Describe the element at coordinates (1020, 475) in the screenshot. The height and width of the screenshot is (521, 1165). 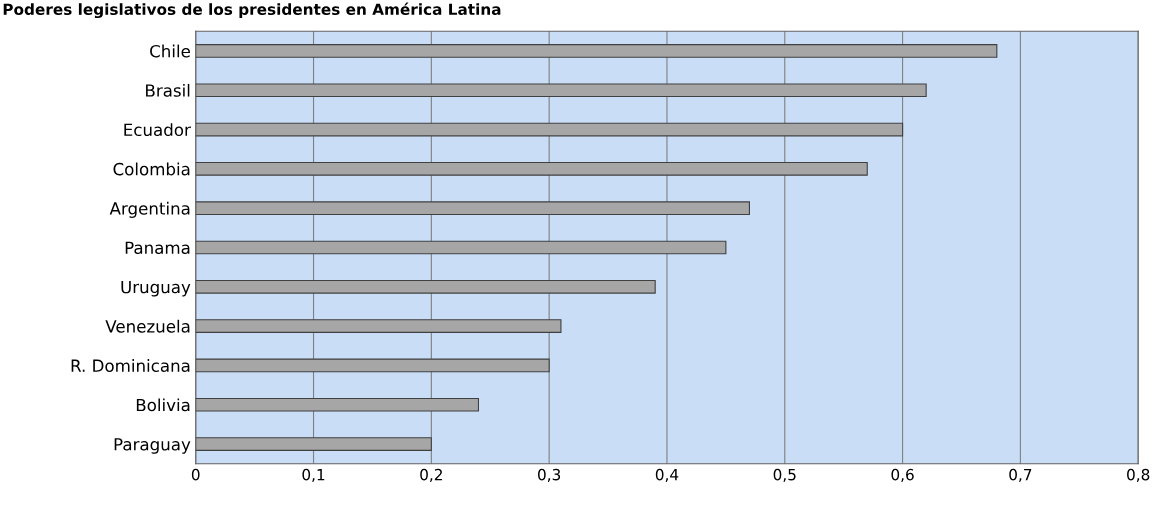
I see `x-tick-label: 0,7` at that location.